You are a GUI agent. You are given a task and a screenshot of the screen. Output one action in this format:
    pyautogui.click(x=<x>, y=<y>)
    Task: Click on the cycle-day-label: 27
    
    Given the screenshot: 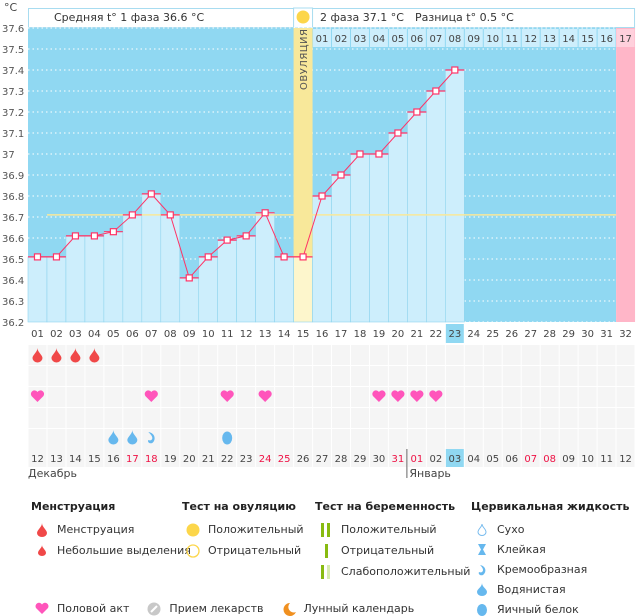 What is the action you would take?
    pyautogui.click(x=530, y=334)
    